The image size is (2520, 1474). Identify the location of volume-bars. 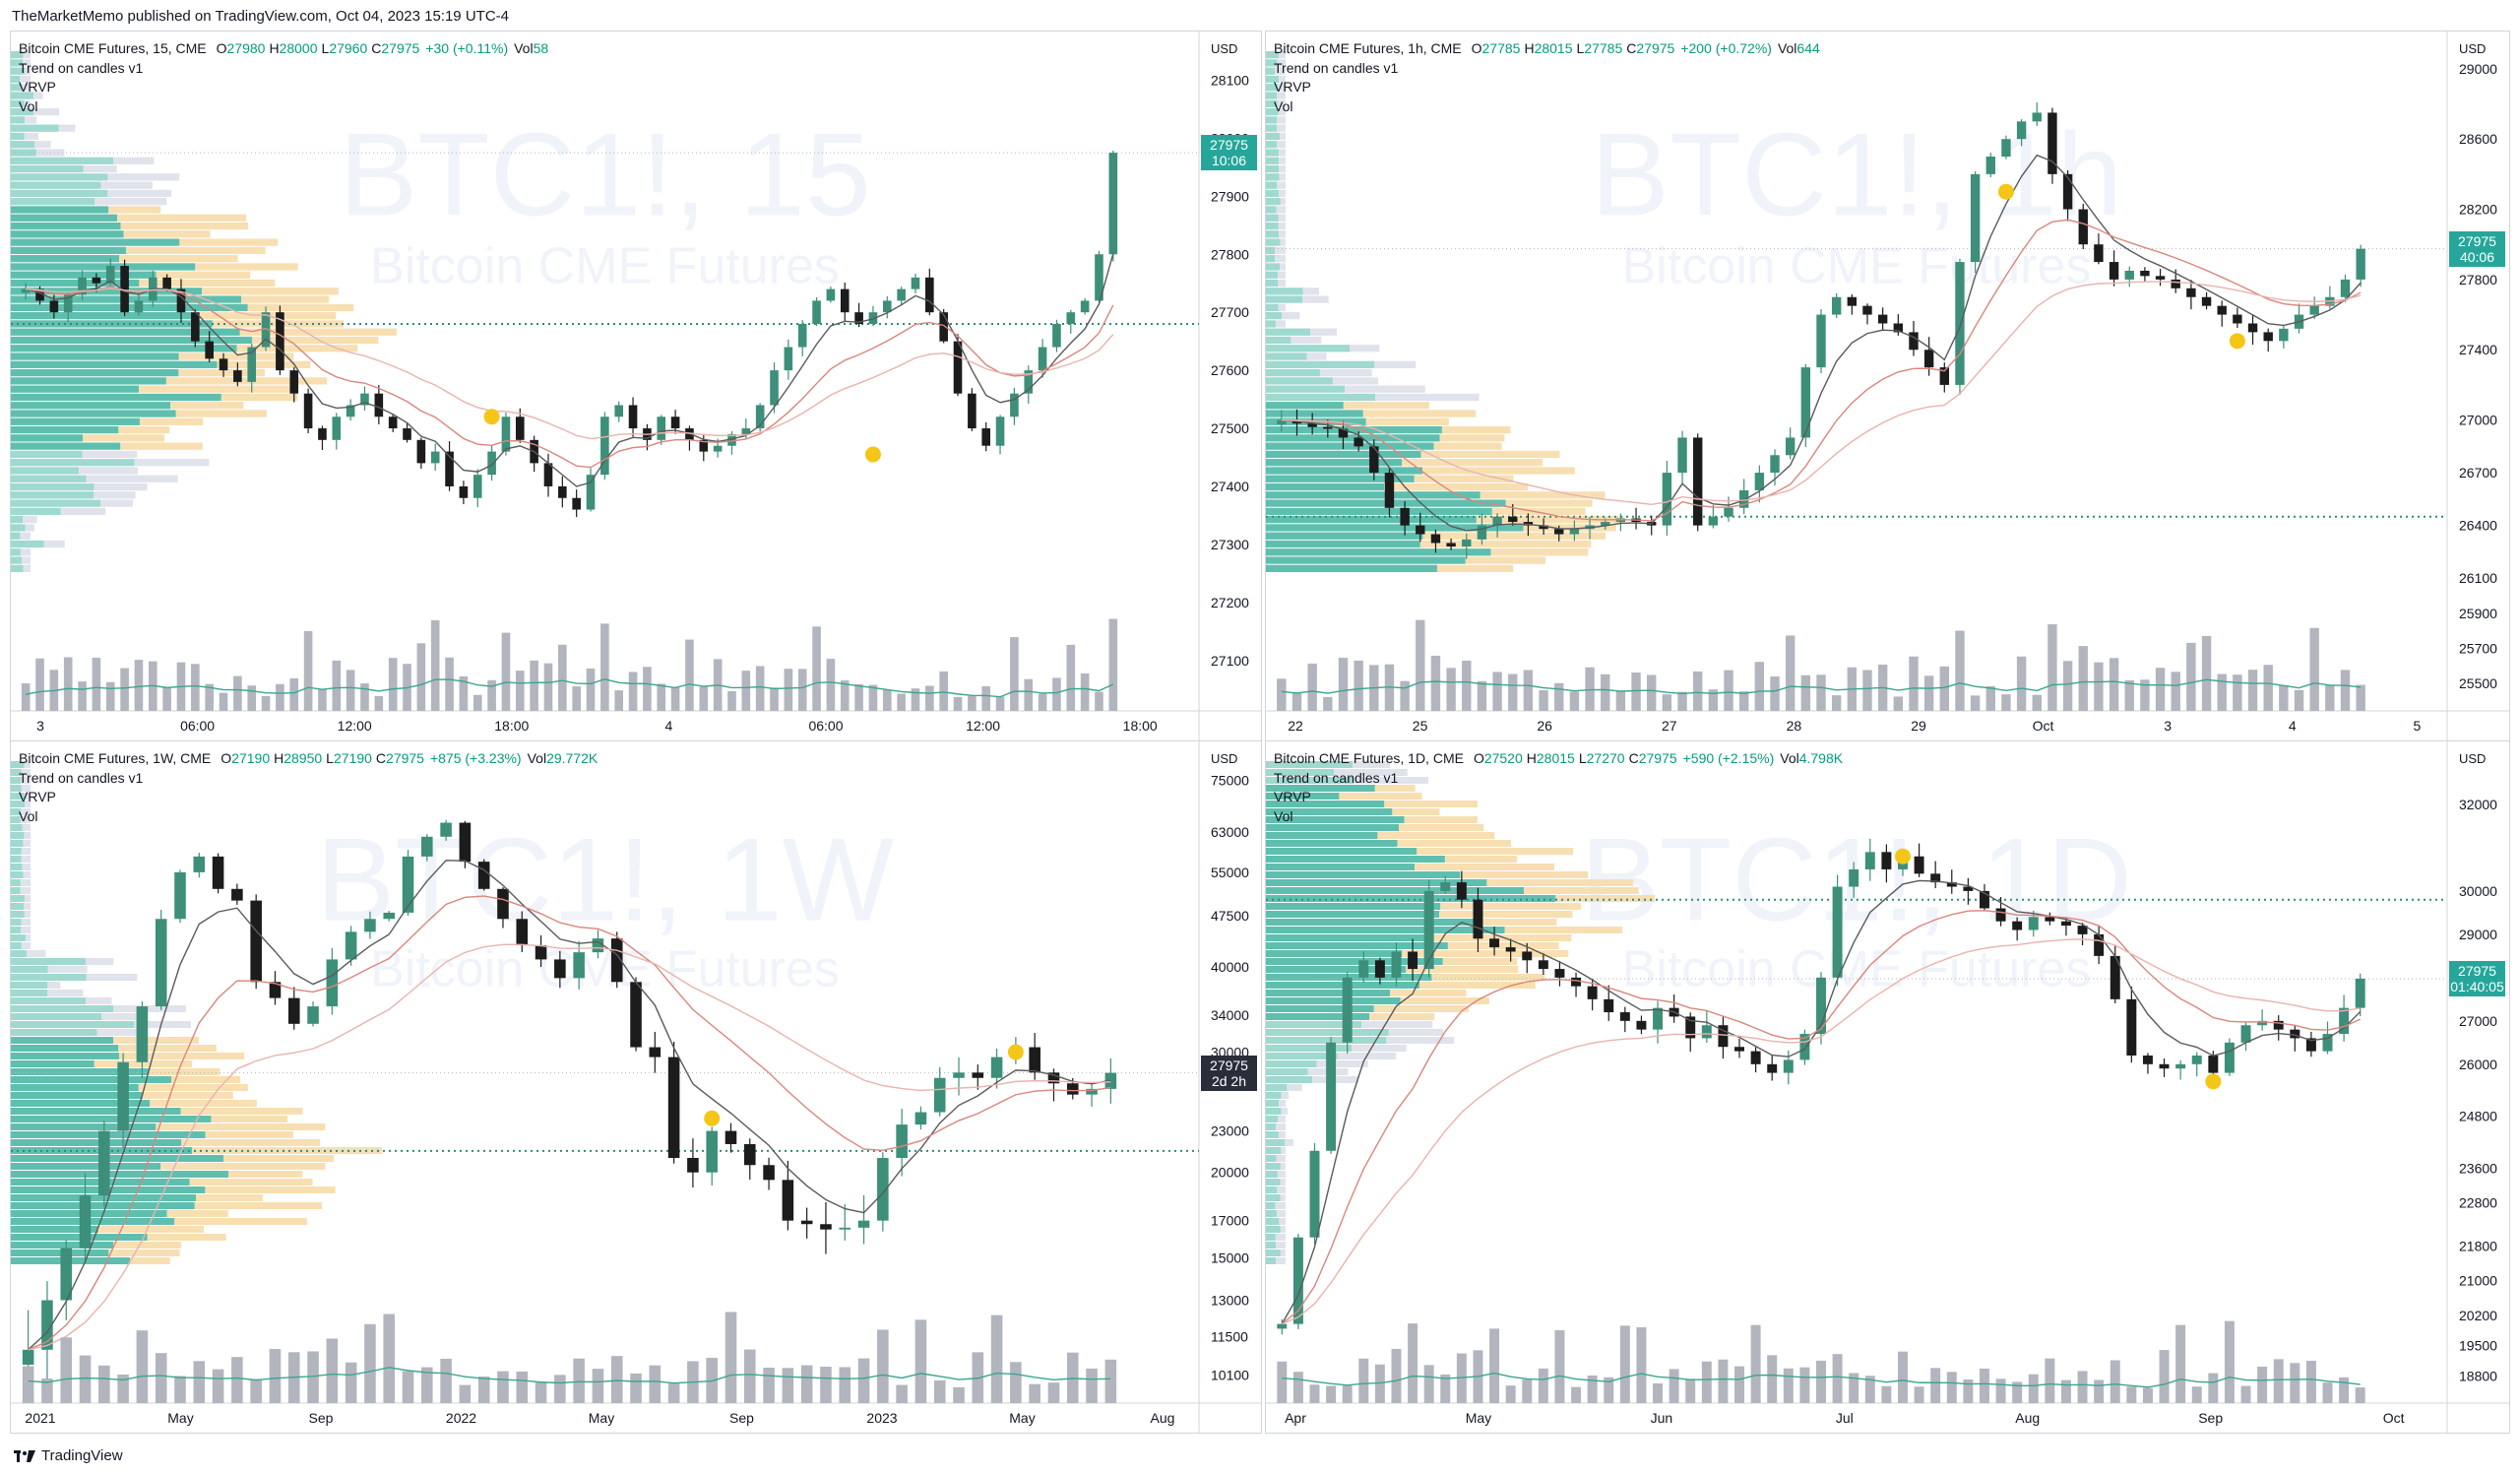
(569, 1358).